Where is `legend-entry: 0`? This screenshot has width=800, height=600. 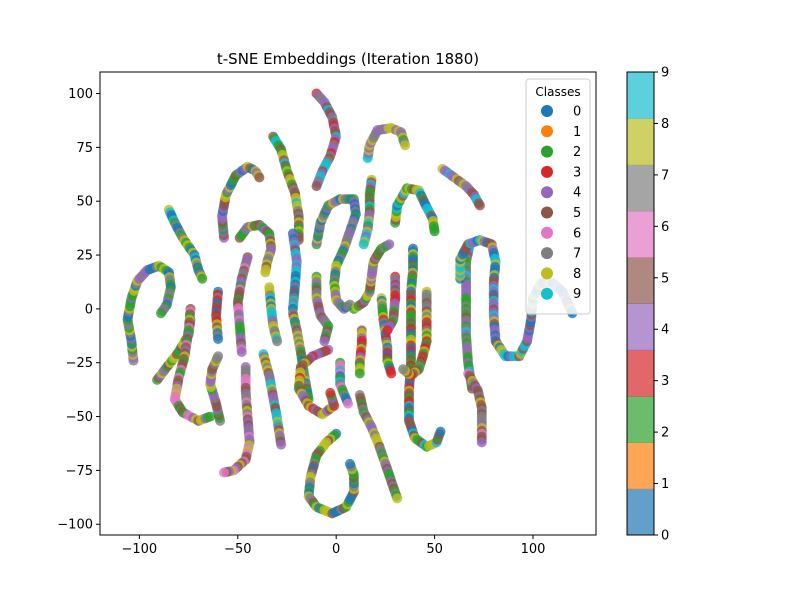
legend-entry: 0 is located at coordinates (561, 112).